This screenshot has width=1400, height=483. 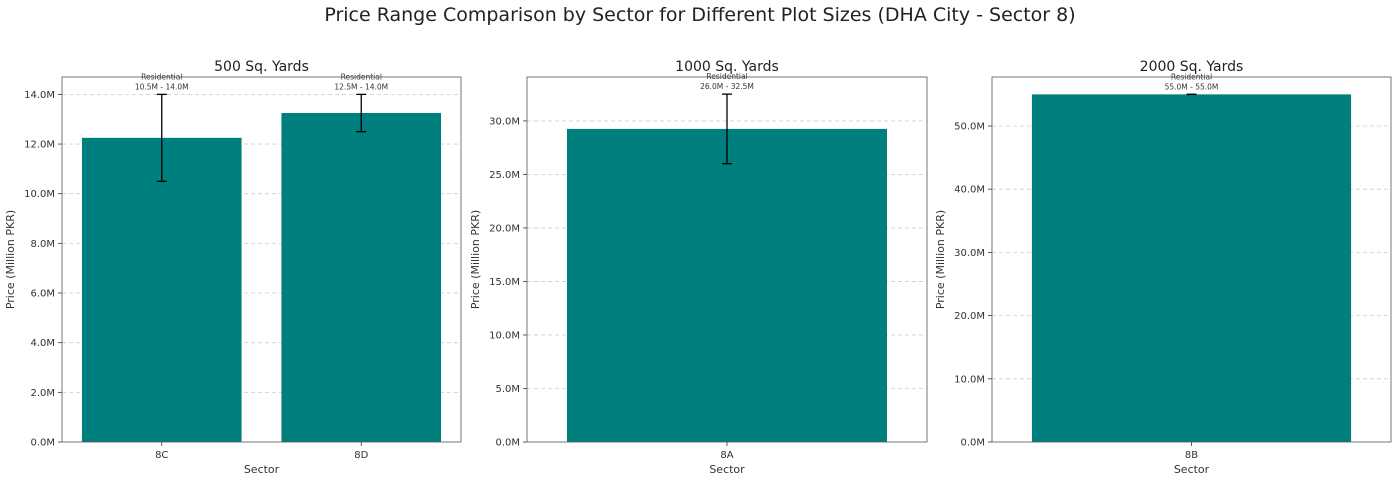 I want to click on chart-title: 1000 Sq. Yards, so click(x=727, y=67).